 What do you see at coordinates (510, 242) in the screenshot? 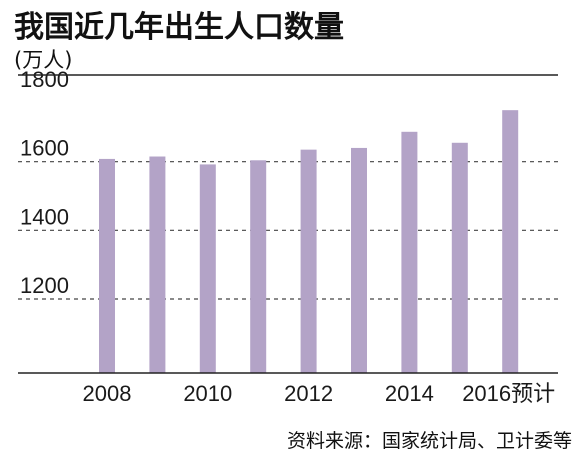
I see `bar-2016预计` at bounding box center [510, 242].